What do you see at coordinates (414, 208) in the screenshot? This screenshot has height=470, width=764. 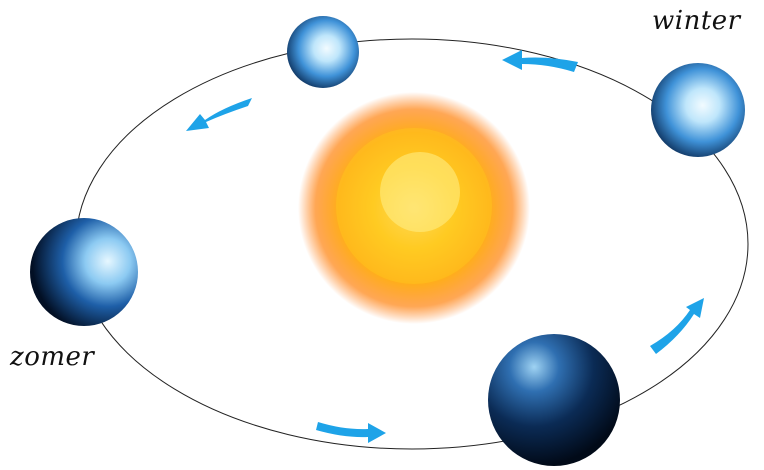 I see `sun-icon` at bounding box center [414, 208].